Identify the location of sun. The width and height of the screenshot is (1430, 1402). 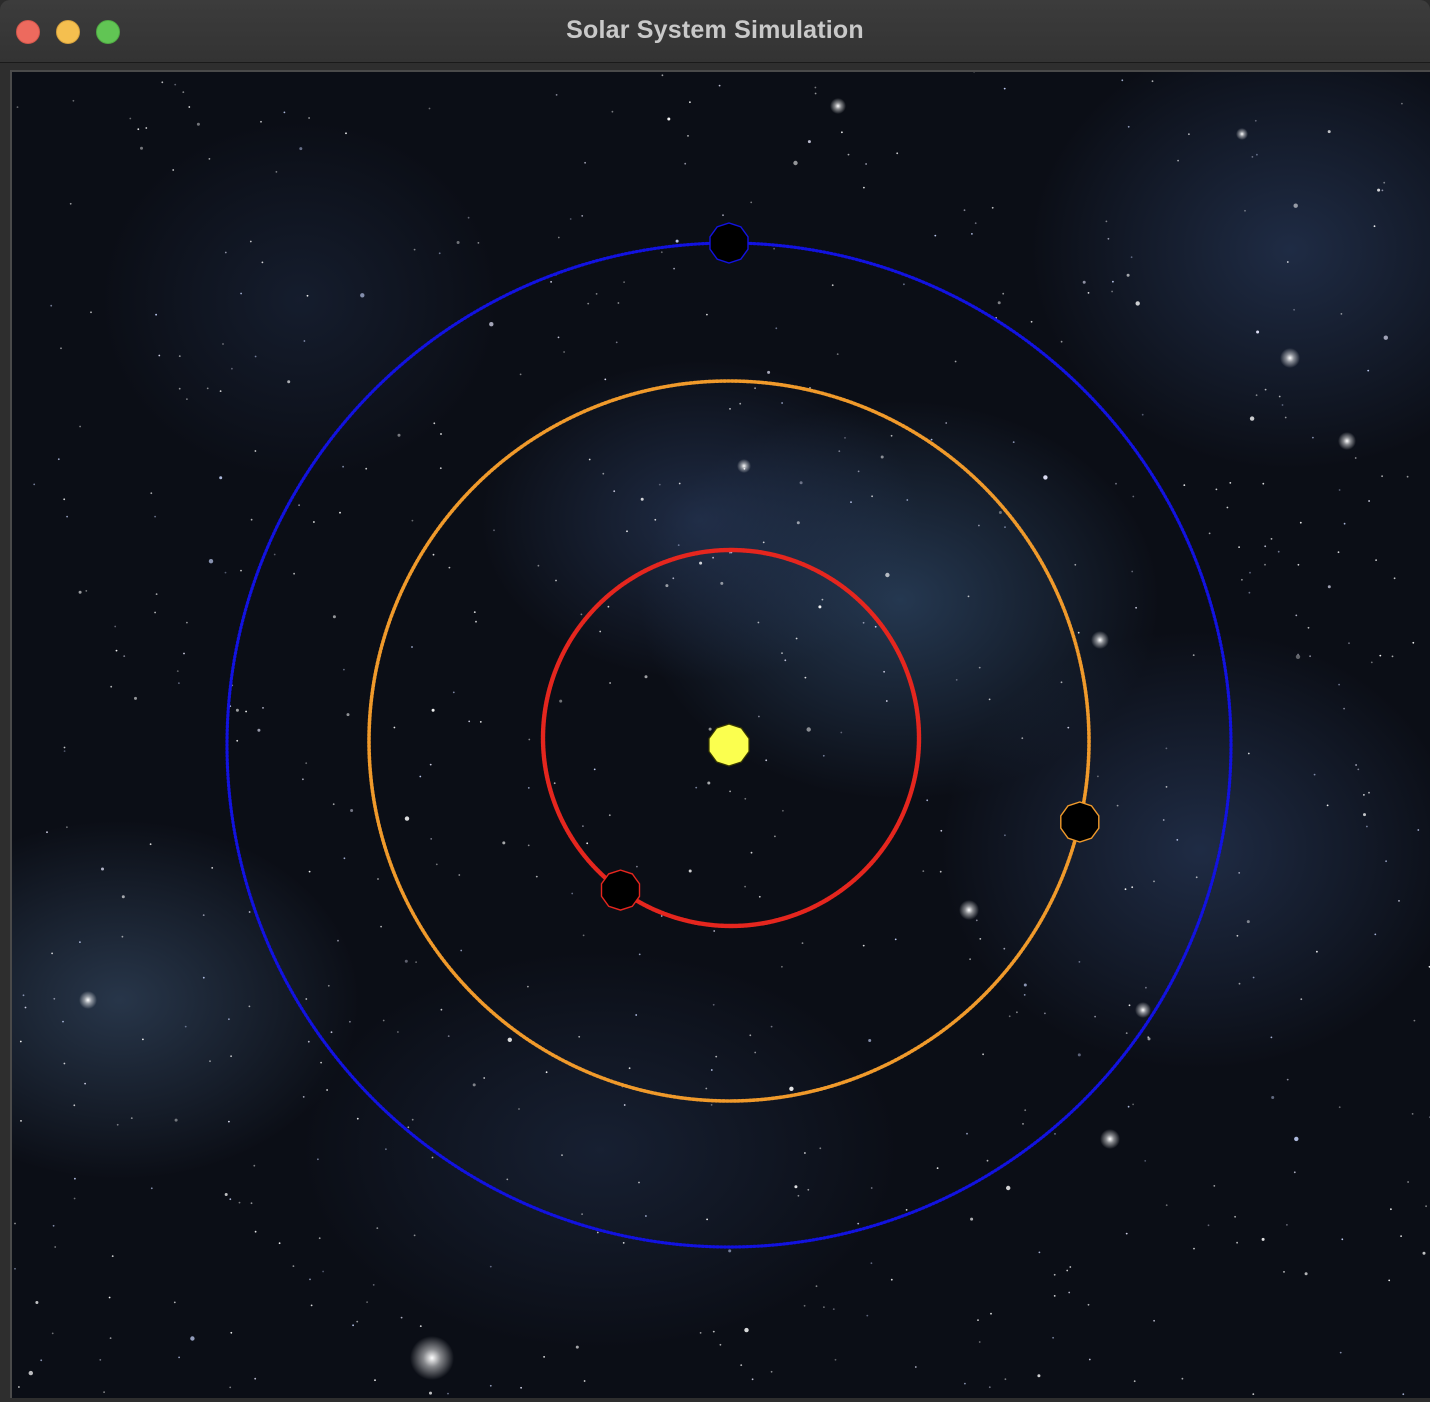
(729, 745).